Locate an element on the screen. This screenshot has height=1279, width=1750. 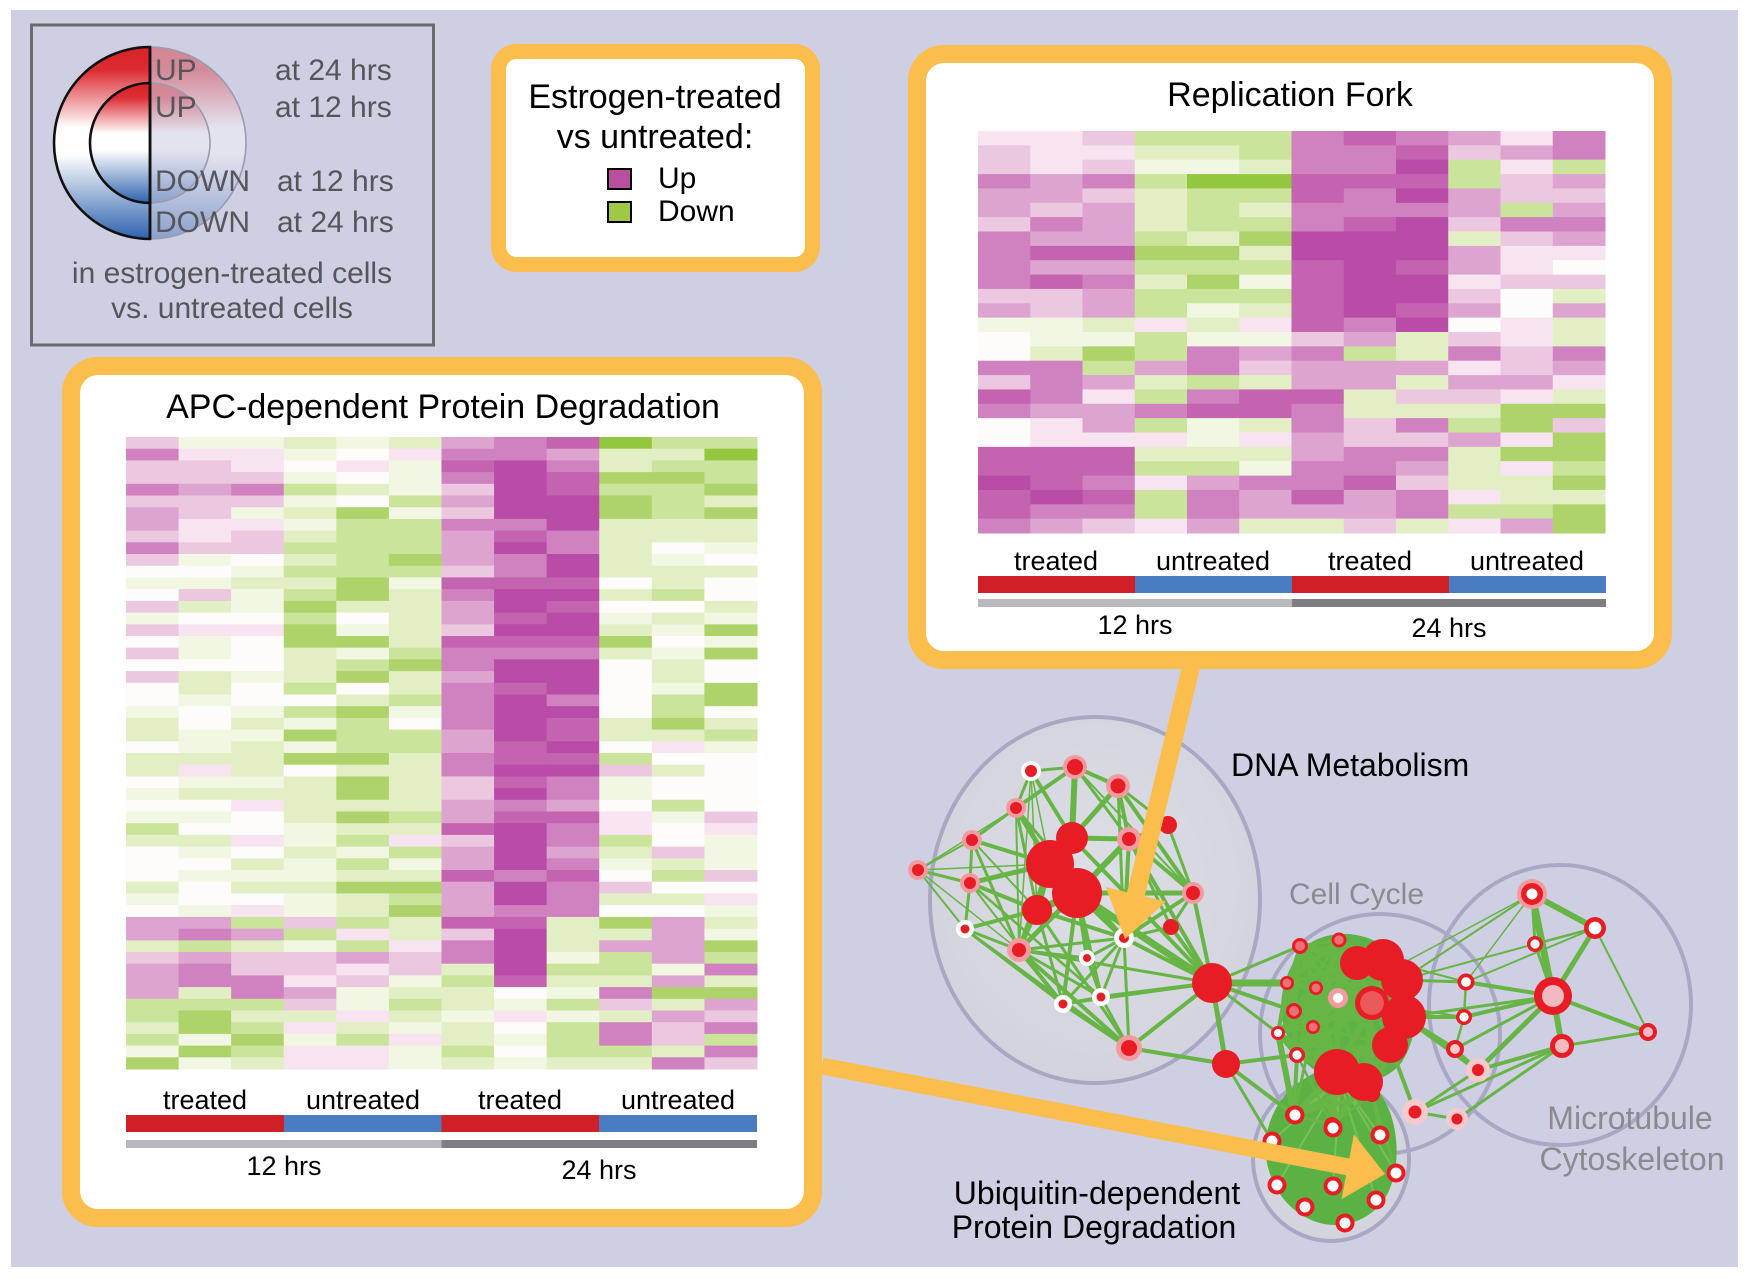
svg-text: Ubiquitin-dependent is located at coordinates (1097, 1193).